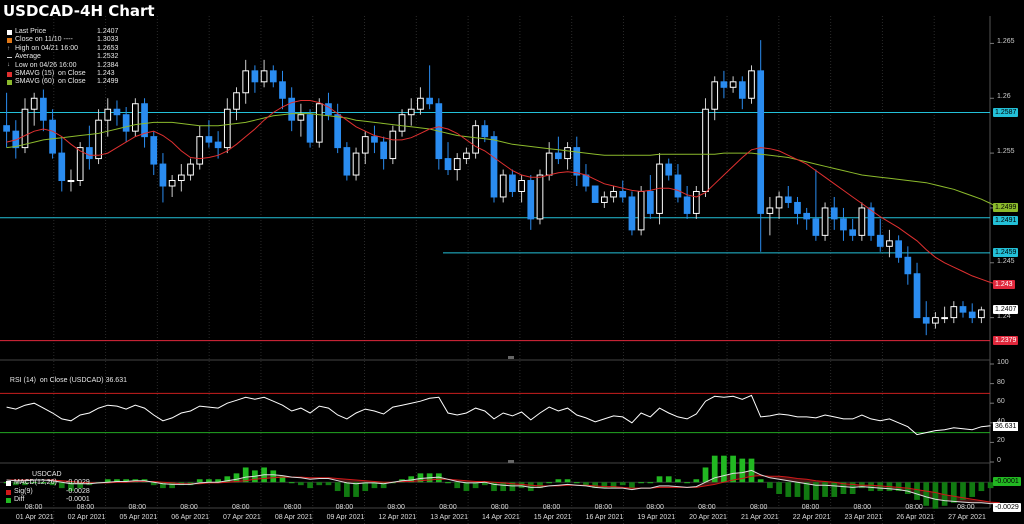  Describe the element at coordinates (1004, 316) in the screenshot. I see `price-tick-label: 1.24` at that location.